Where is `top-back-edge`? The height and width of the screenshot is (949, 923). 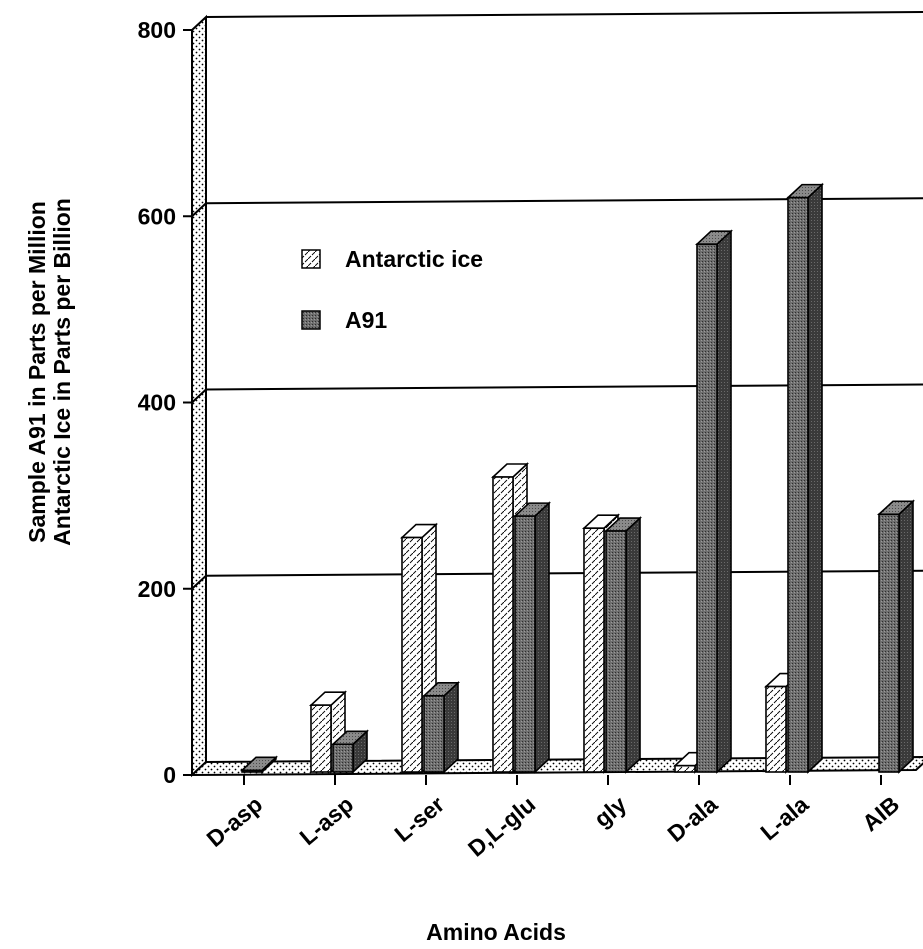
top-back-edge is located at coordinates (564, 14).